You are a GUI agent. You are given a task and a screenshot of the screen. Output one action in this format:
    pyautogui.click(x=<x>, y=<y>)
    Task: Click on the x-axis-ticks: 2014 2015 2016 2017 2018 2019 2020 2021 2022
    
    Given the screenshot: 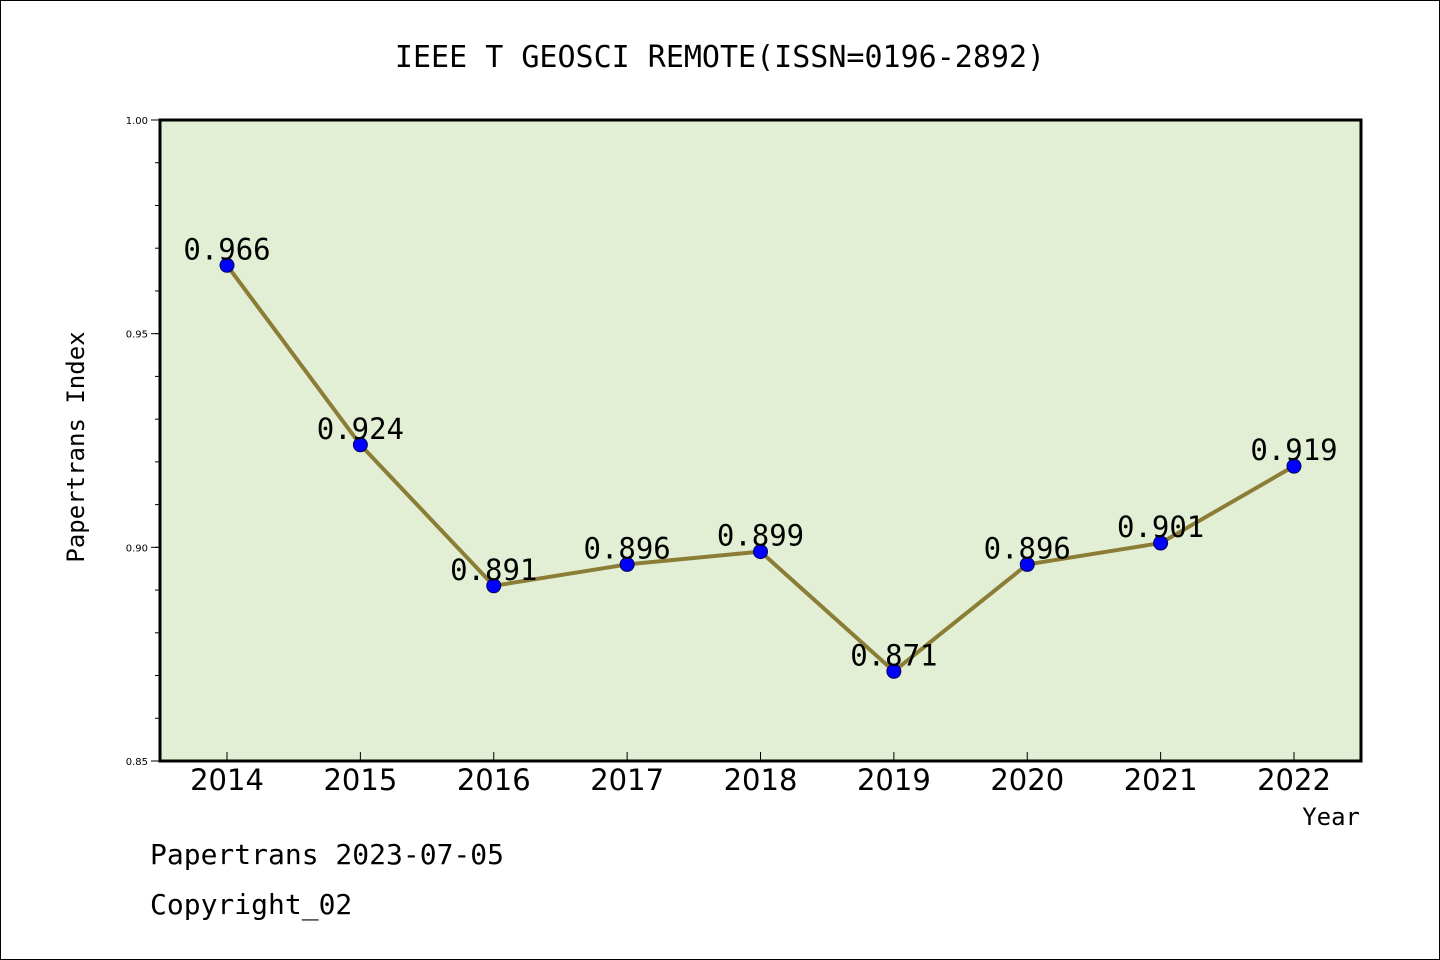 What is the action you would take?
    pyautogui.click(x=760, y=774)
    